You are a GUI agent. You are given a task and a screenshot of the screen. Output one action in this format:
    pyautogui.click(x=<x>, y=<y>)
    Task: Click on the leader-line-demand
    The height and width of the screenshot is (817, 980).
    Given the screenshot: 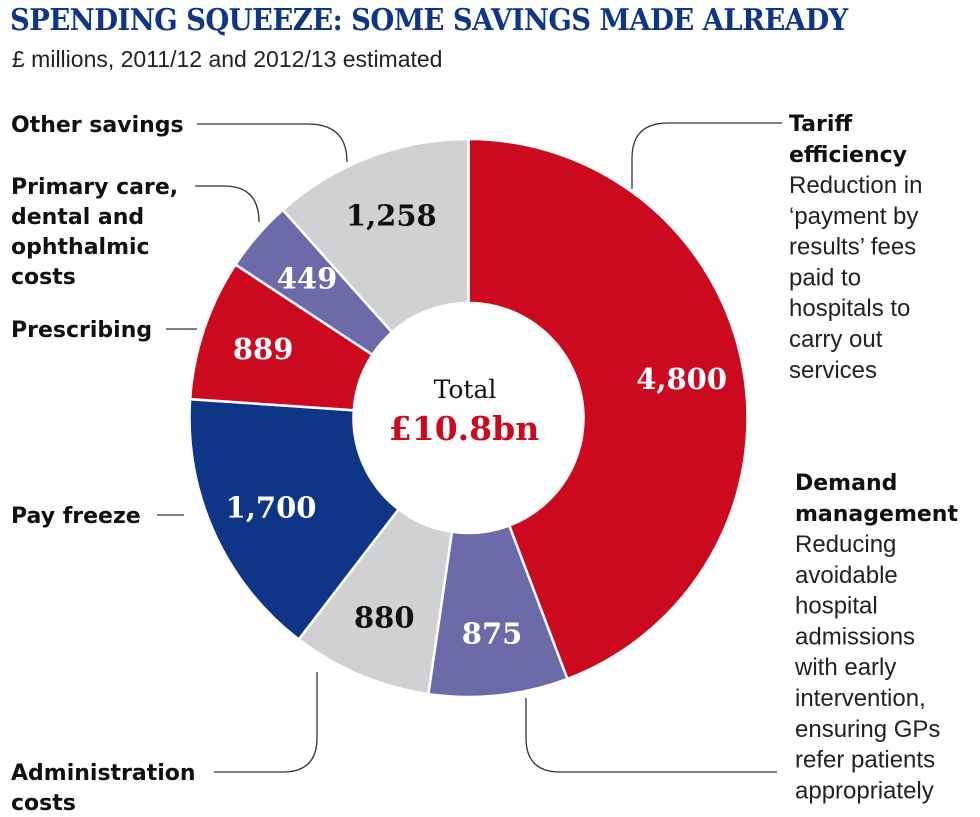 What is the action you would take?
    pyautogui.click(x=651, y=735)
    